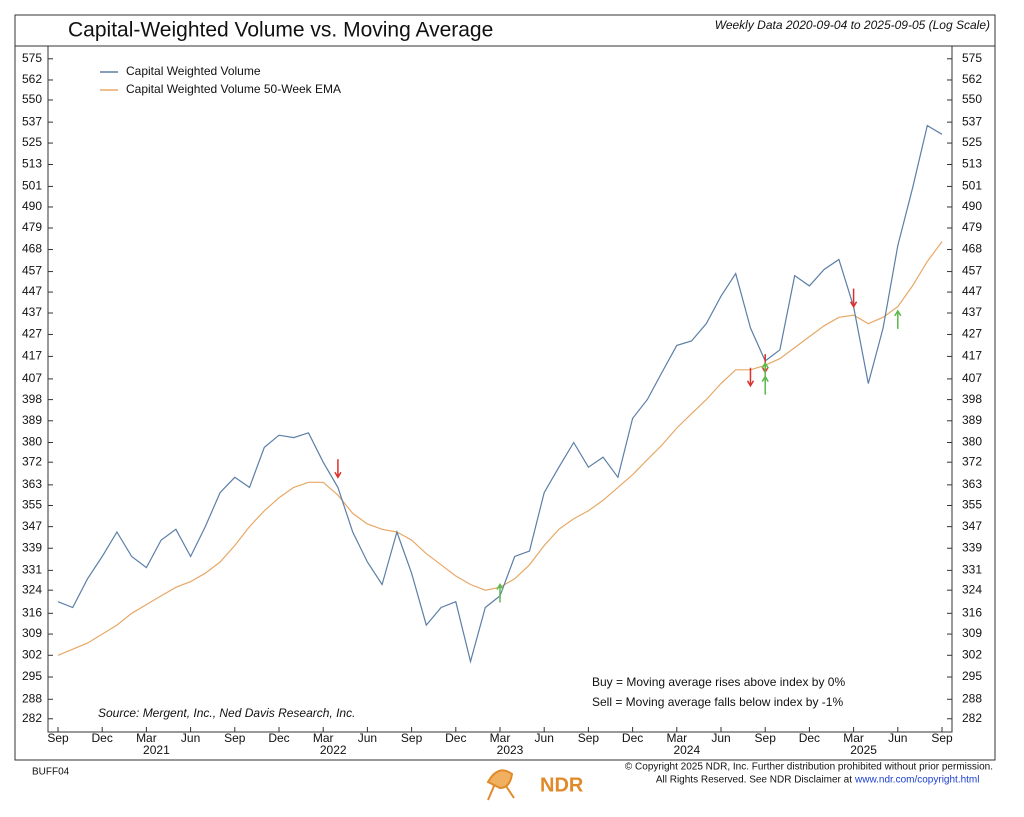  I want to click on y2-tick-label: 417, so click(972, 356).